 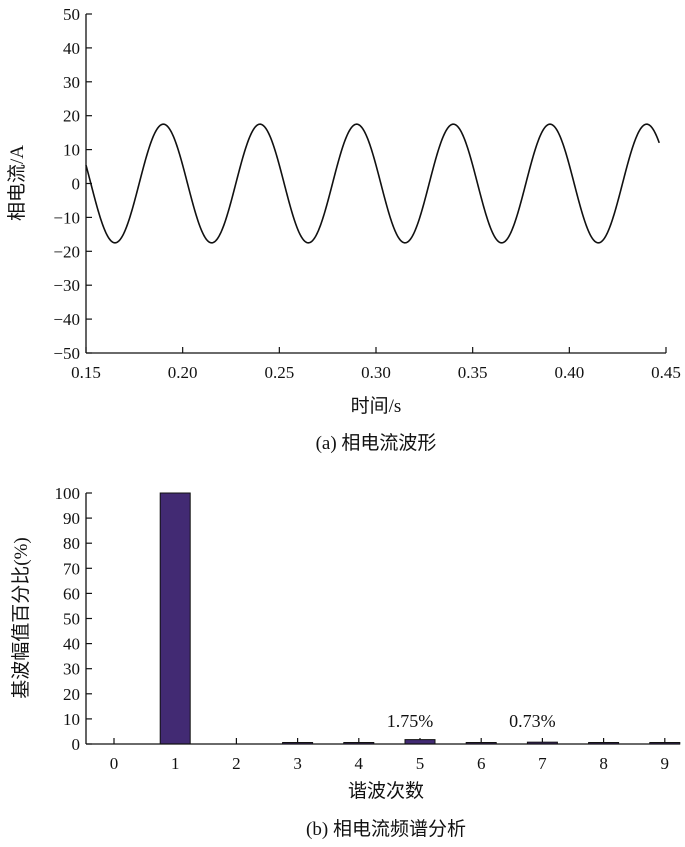 I want to click on spectrum-y-tick-label: 40, so click(x=71, y=644).